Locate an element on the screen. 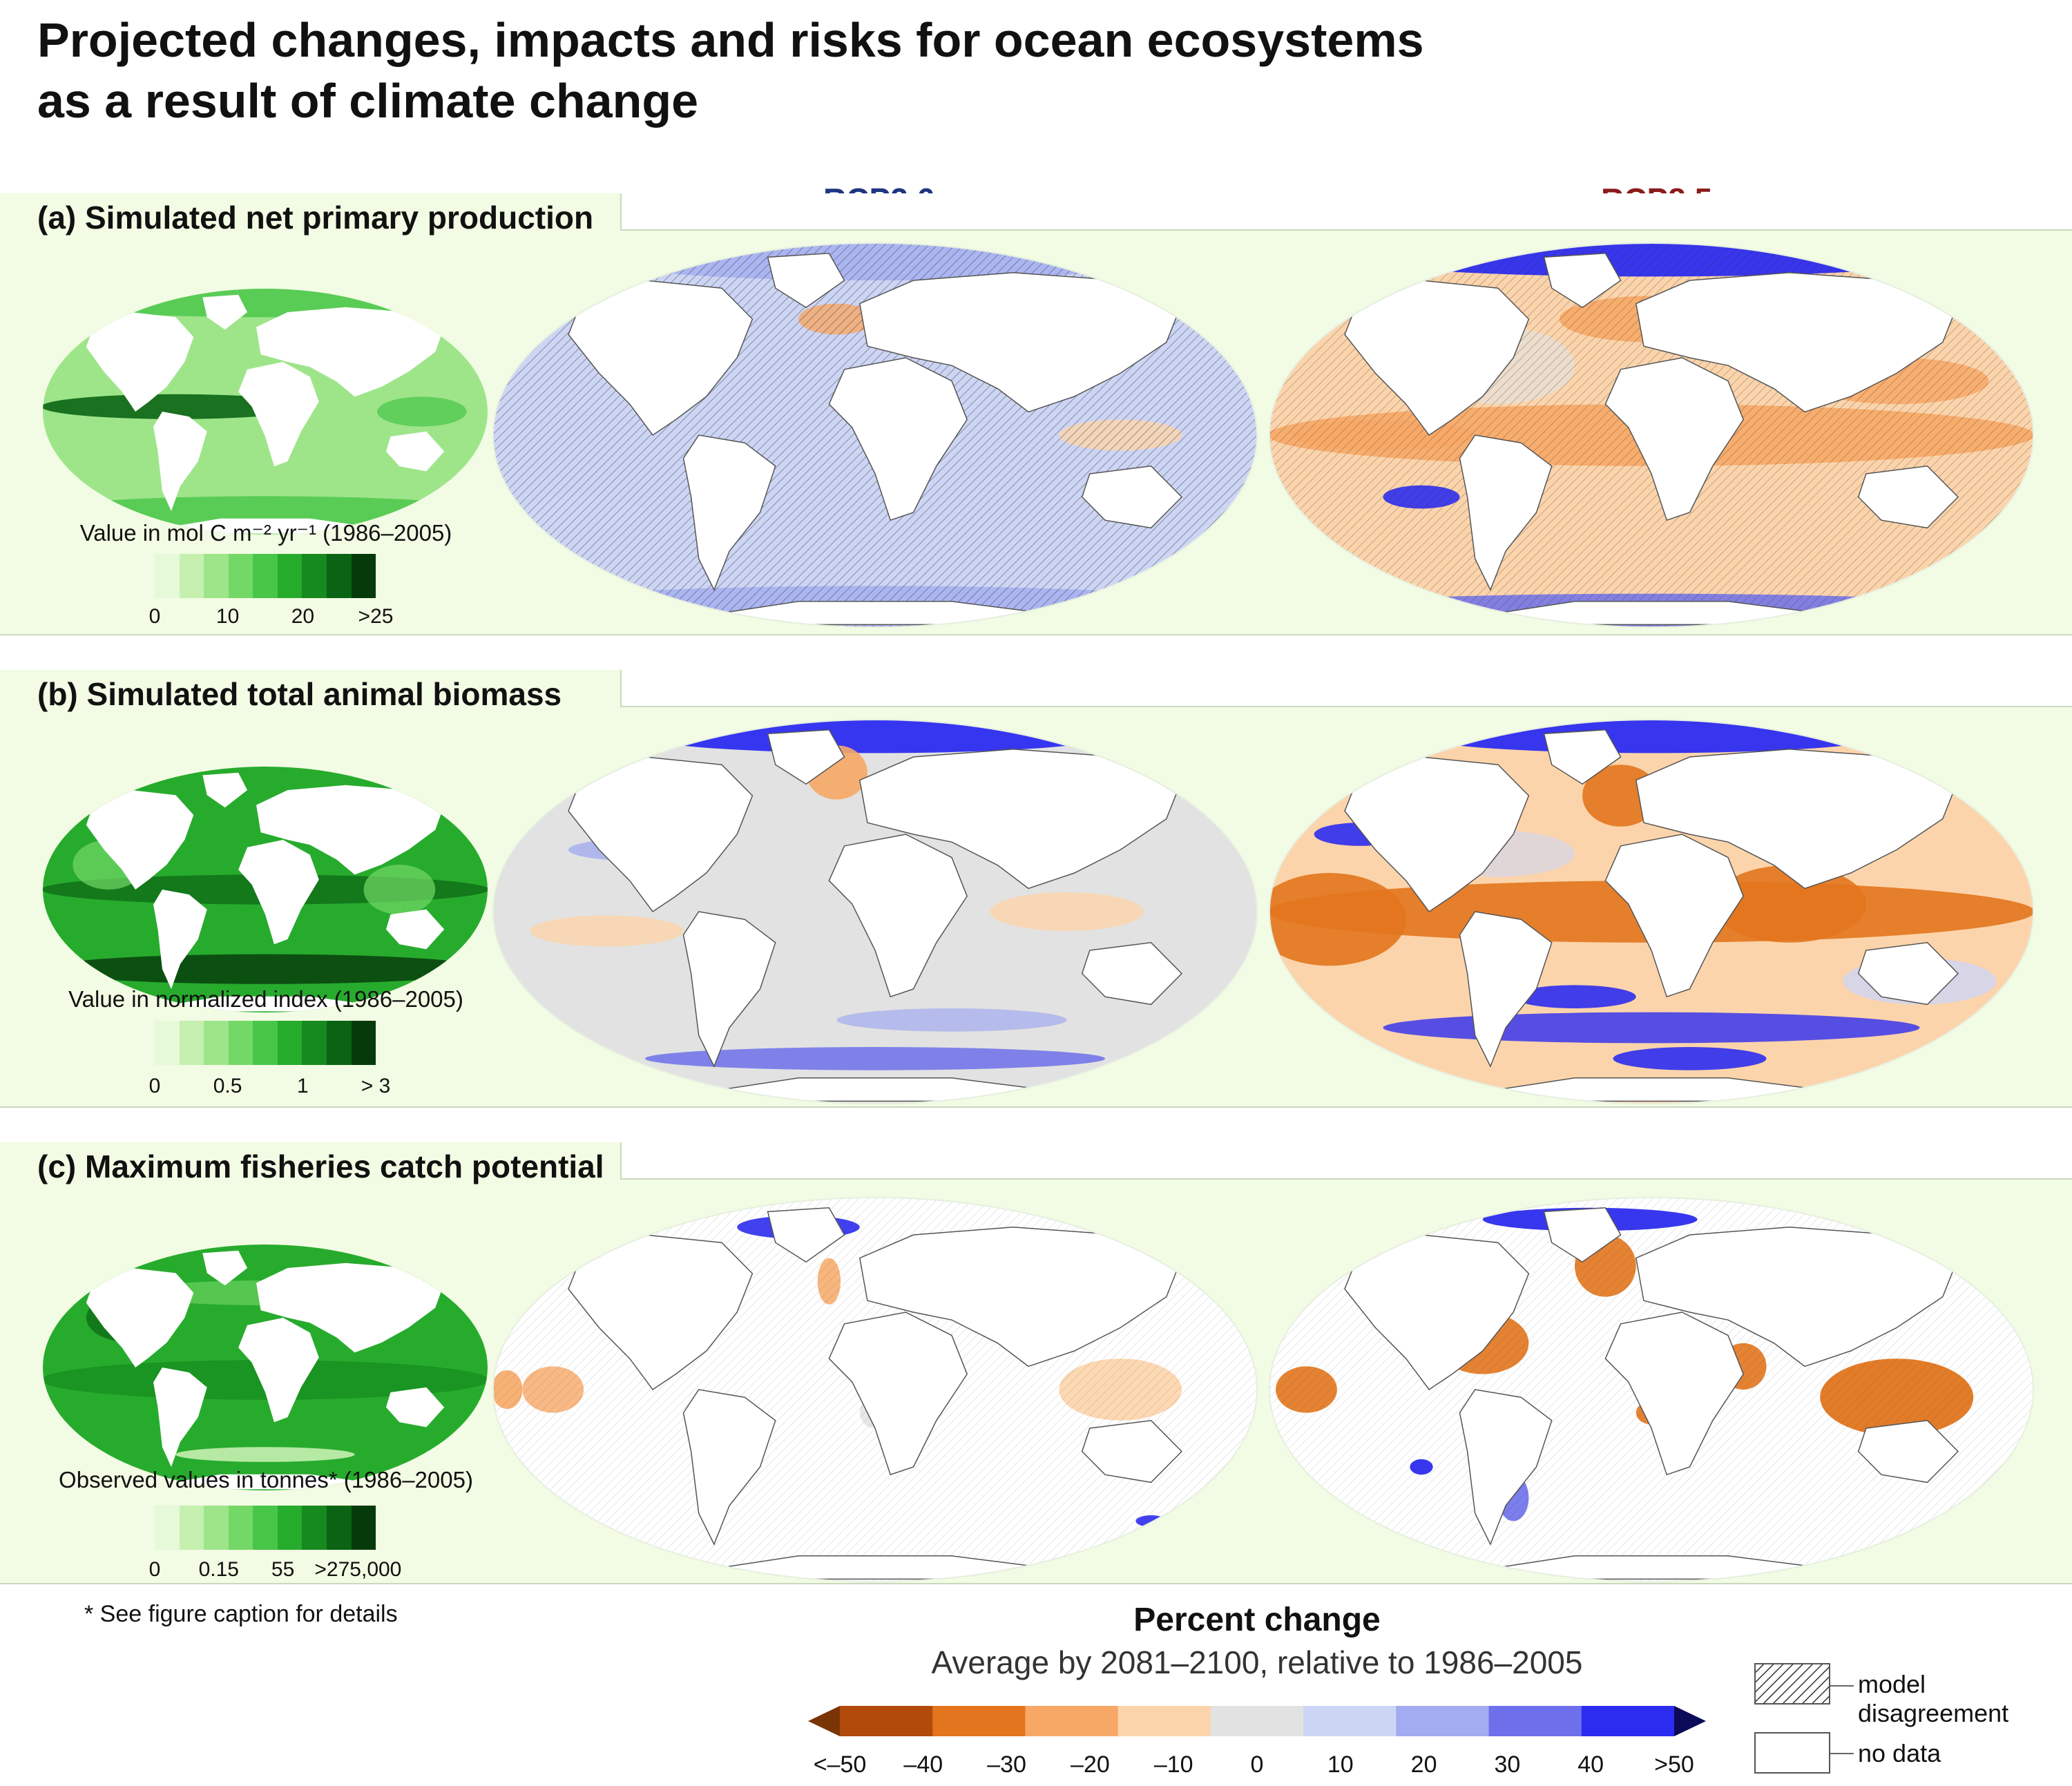 The height and width of the screenshot is (1786, 2072). legend-model-disagreement: model disagreement is located at coordinates (1933, 1699).